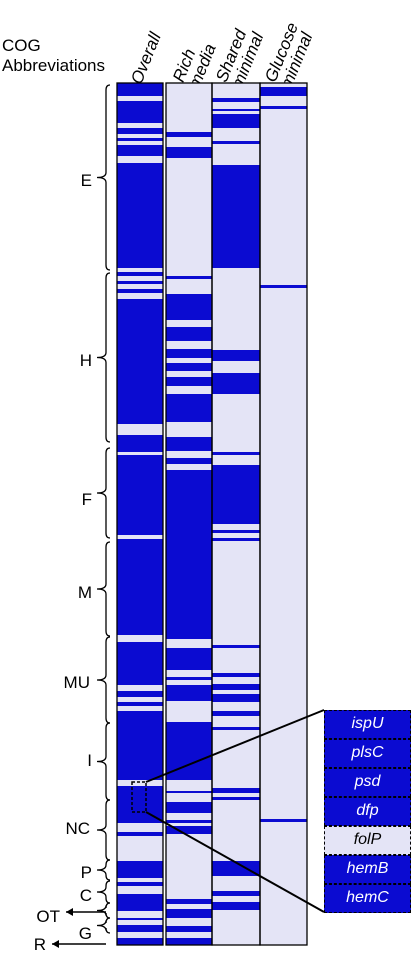  What do you see at coordinates (85, 360) in the screenshot?
I see `cog-label-h: H` at bounding box center [85, 360].